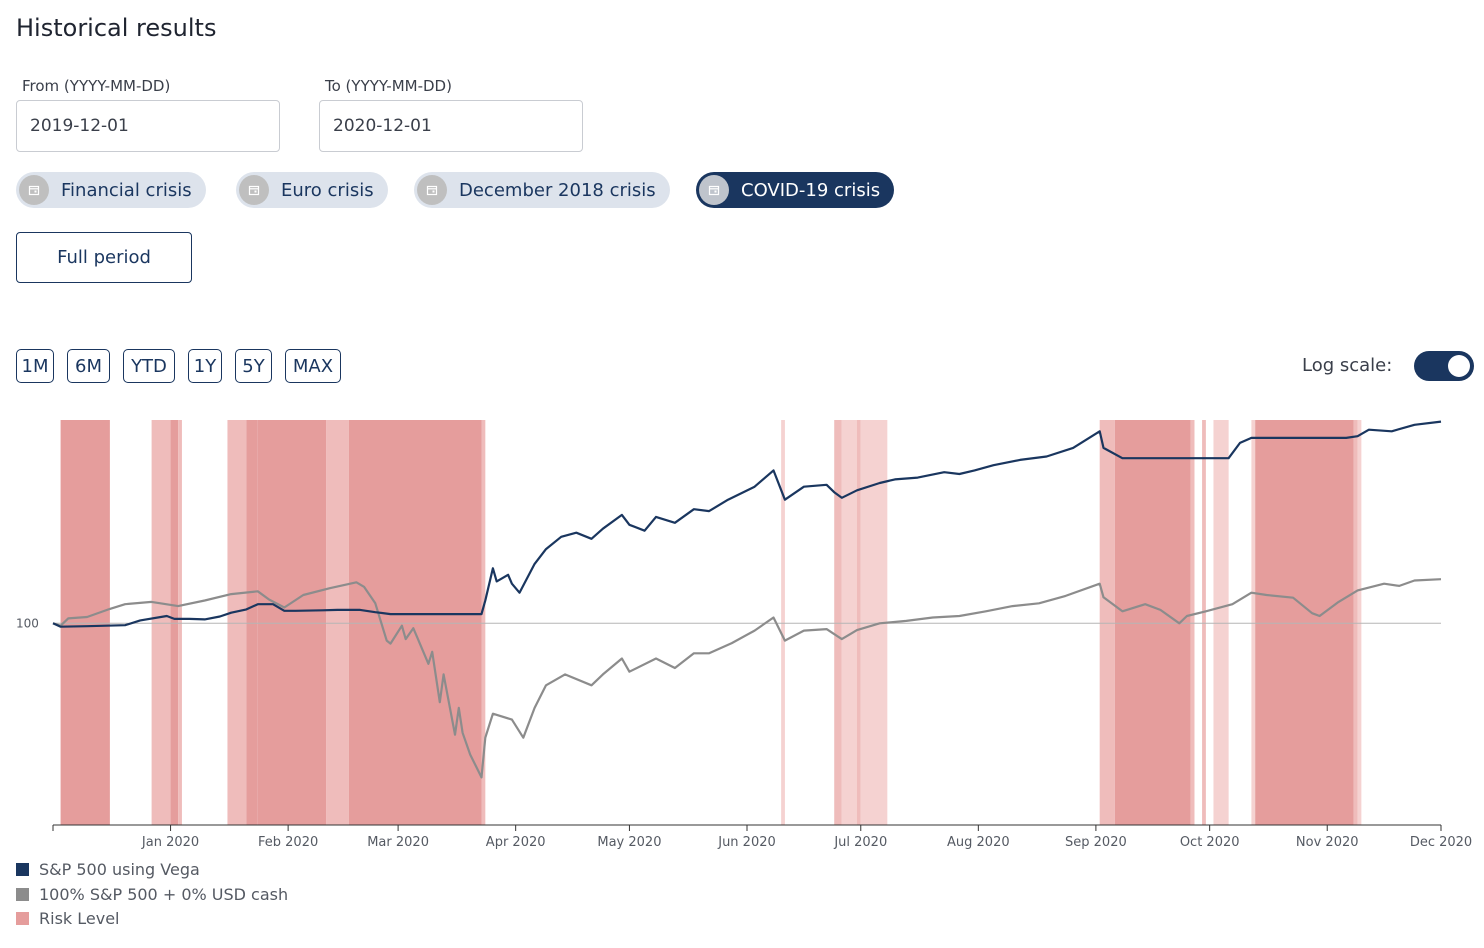 Image resolution: width=1484 pixels, height=948 pixels. What do you see at coordinates (35, 366) in the screenshot?
I see `range-1m-button: 1M` at bounding box center [35, 366].